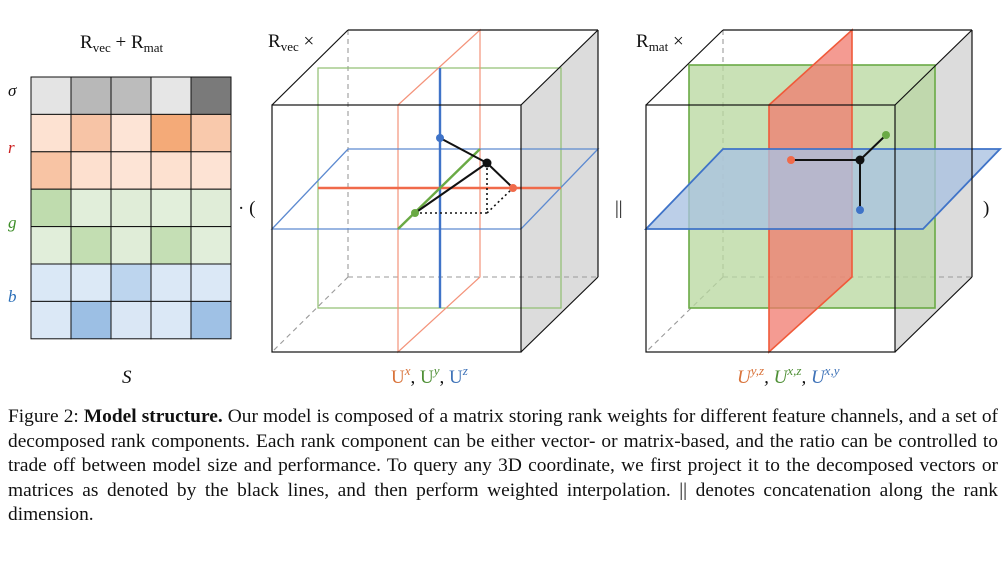  I want to click on proj-point-xy, so click(860, 210).